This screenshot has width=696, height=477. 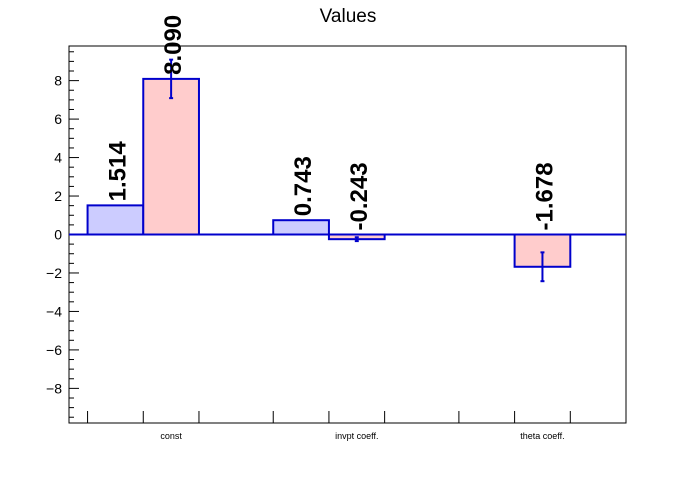 I want to click on y-tick-label: 6, so click(x=58, y=119).